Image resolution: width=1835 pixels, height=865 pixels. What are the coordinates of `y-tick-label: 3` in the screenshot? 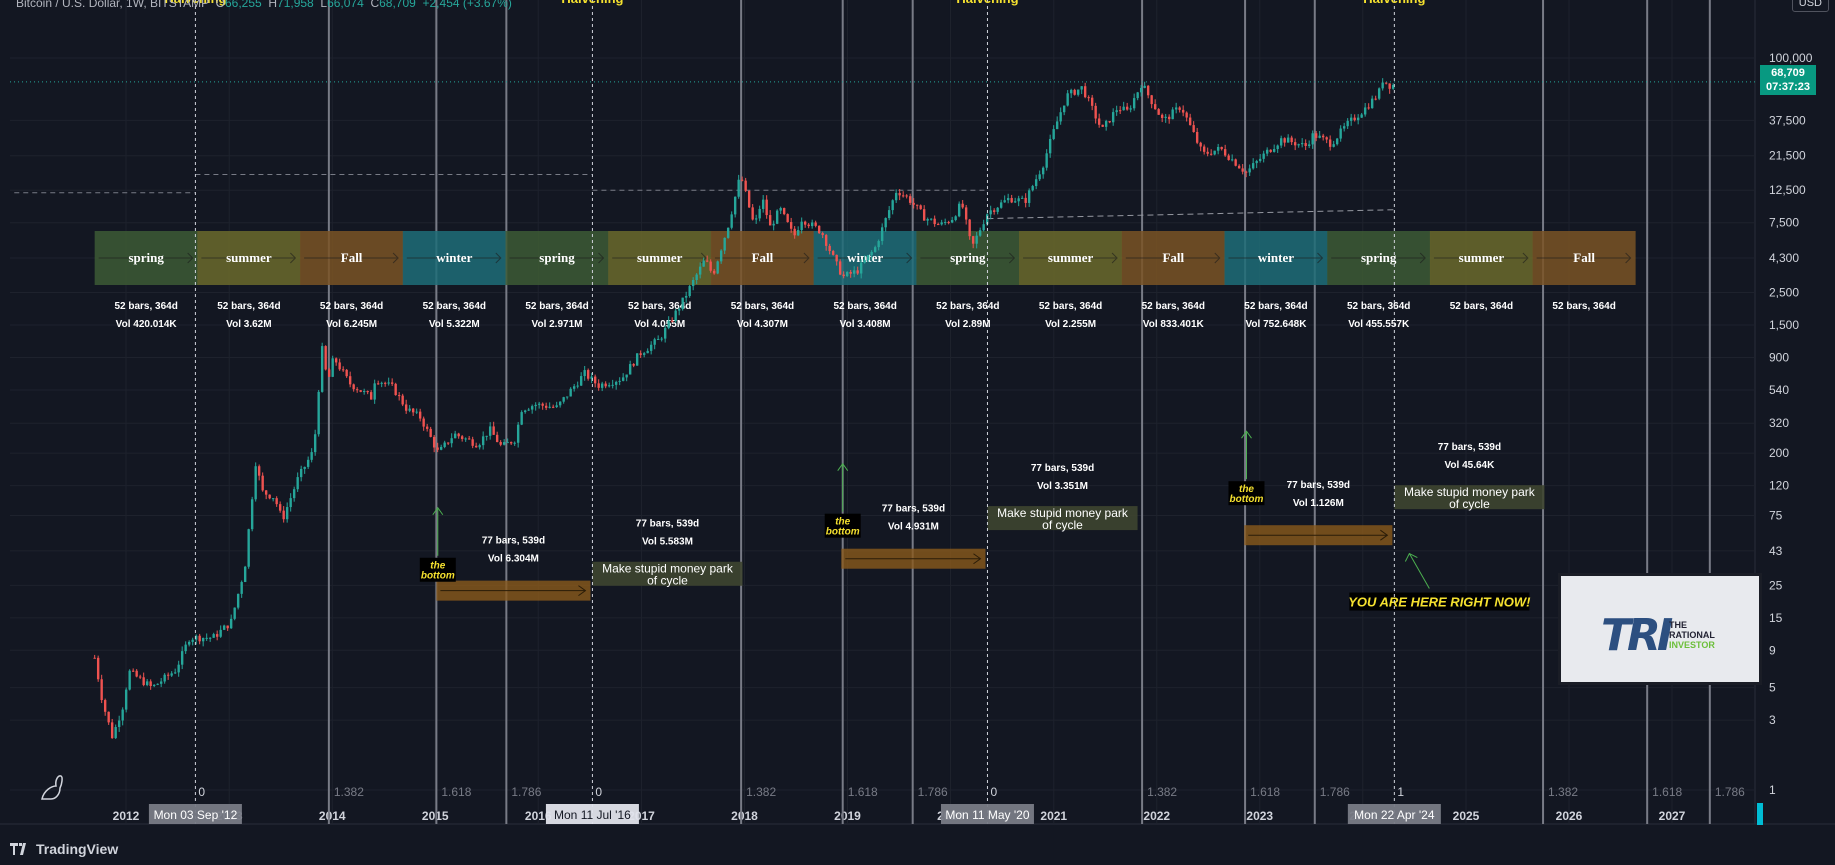 It's located at (1772, 720).